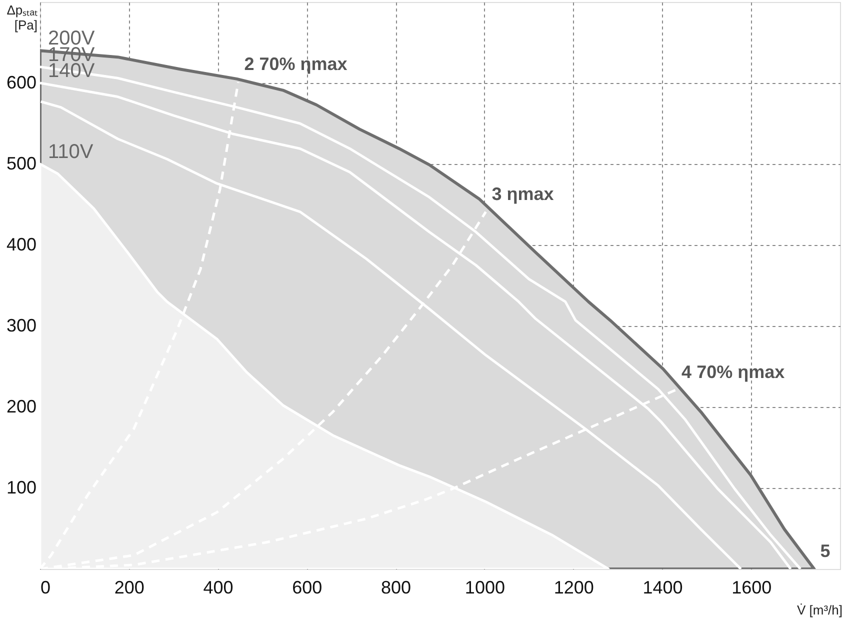 The width and height of the screenshot is (850, 625). I want to click on y-tick-label: 200, so click(21, 406).